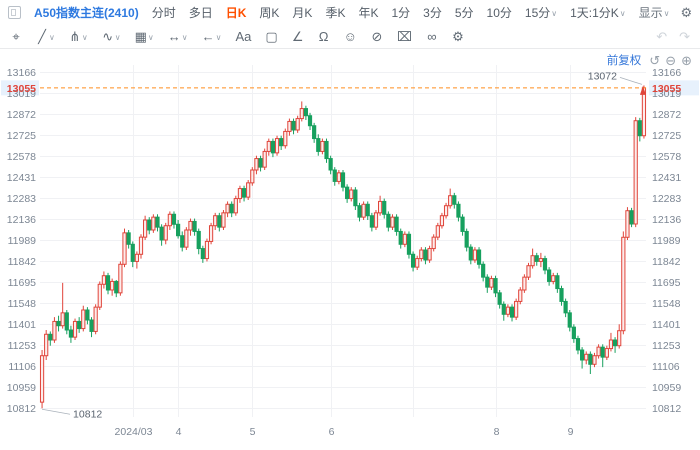 This screenshot has width=700, height=450. What do you see at coordinates (22, 325) in the screenshot?
I see `y-tick-left: 11401` at bounding box center [22, 325].